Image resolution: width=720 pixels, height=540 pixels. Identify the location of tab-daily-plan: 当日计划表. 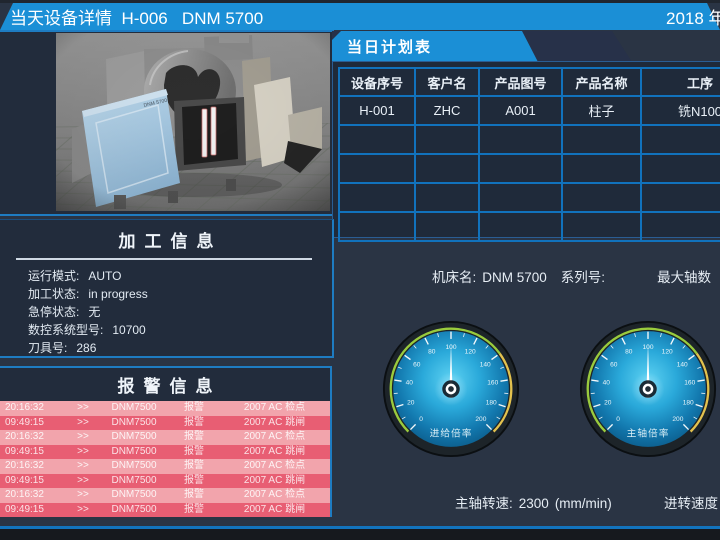
(435, 46).